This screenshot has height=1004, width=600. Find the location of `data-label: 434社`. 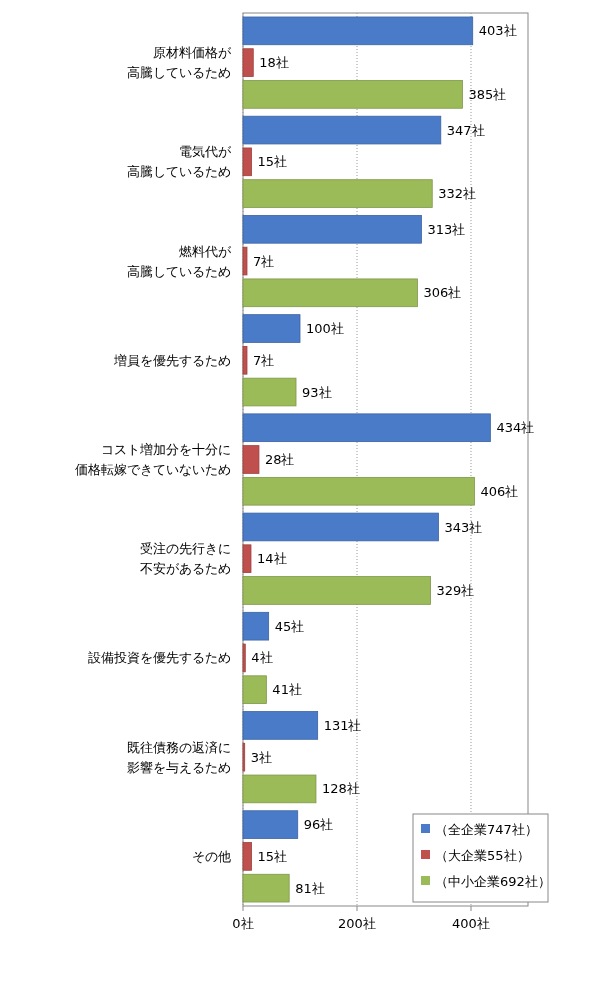

data-label: 434社 is located at coordinates (515, 428).